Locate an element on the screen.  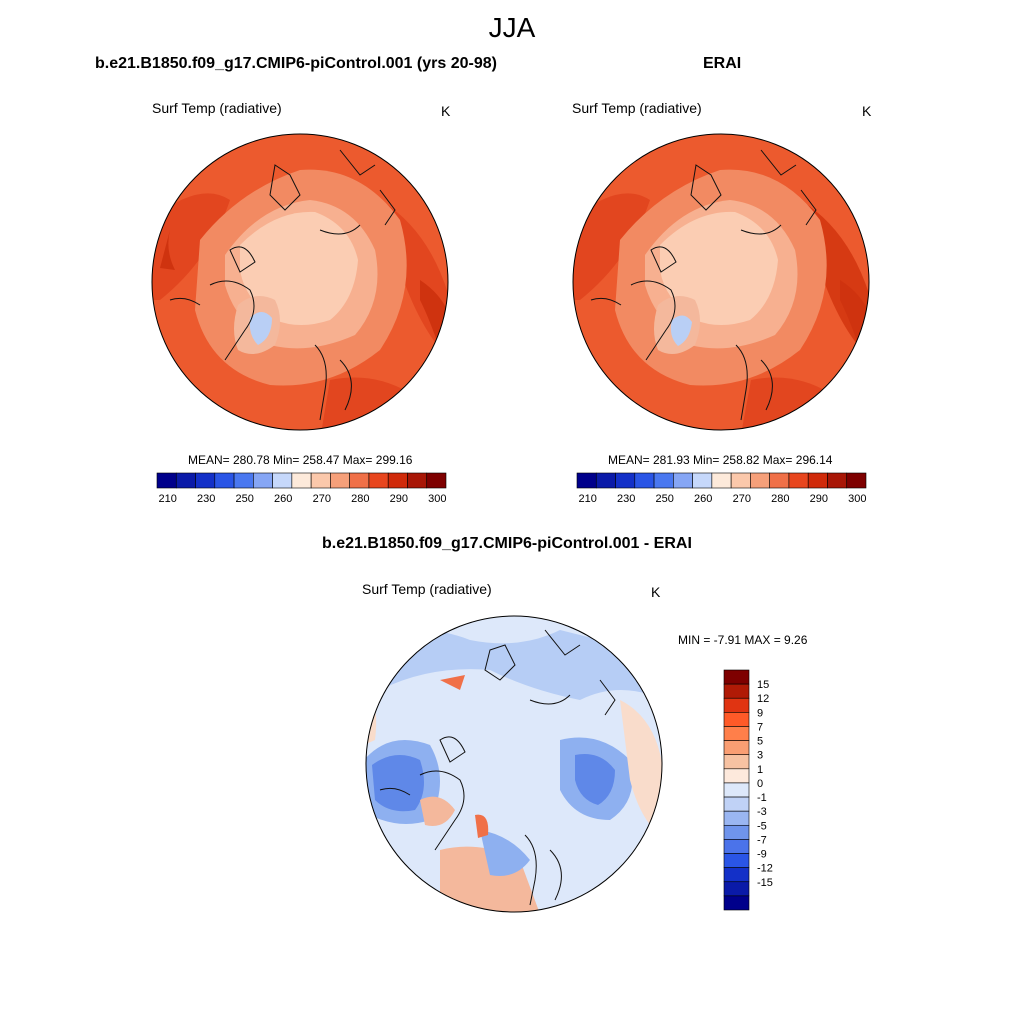
erai-polar-map is located at coordinates (721, 282).